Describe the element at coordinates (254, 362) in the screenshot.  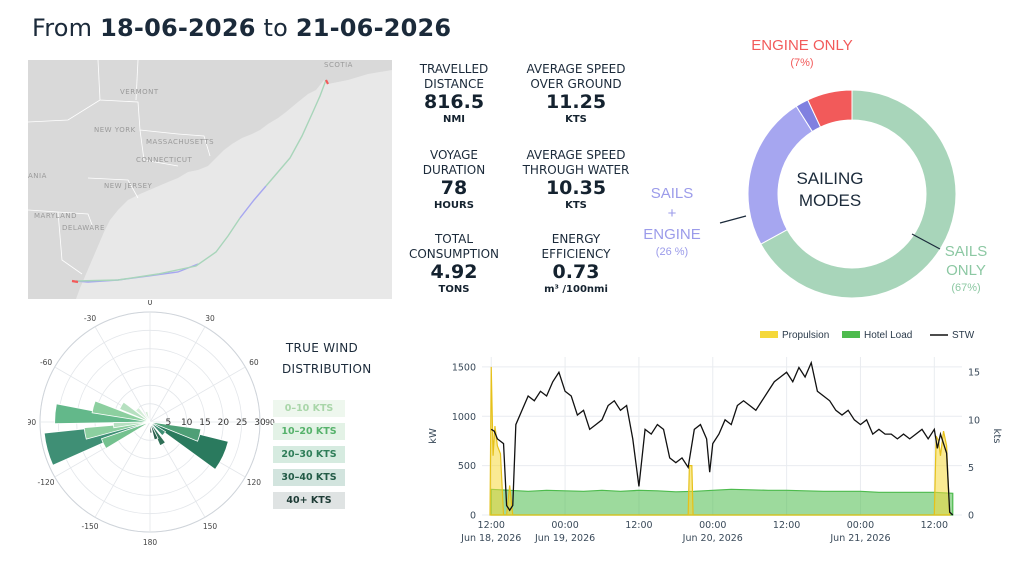
I see `polar-angle-label: 60` at that location.